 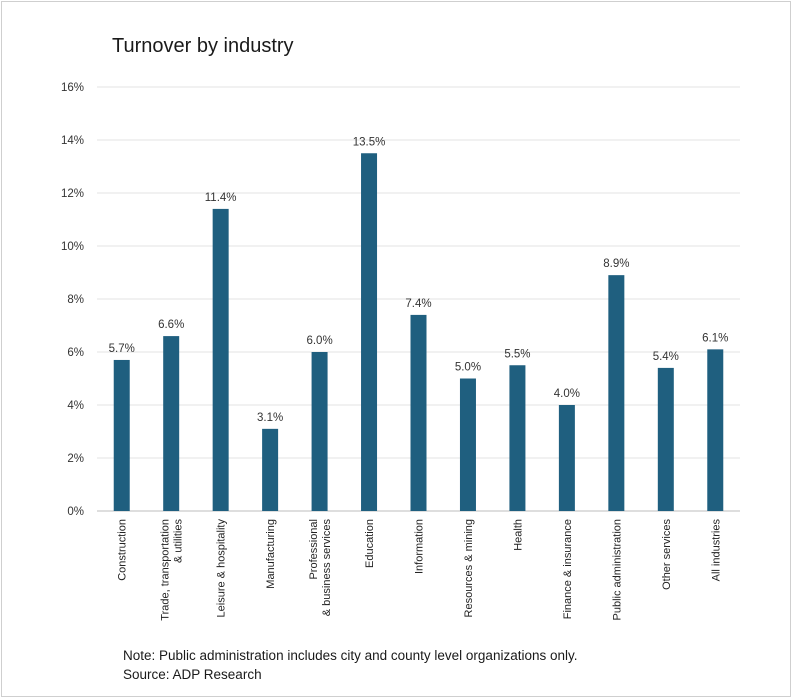 I want to click on data-label: 13.5%, so click(x=369, y=142).